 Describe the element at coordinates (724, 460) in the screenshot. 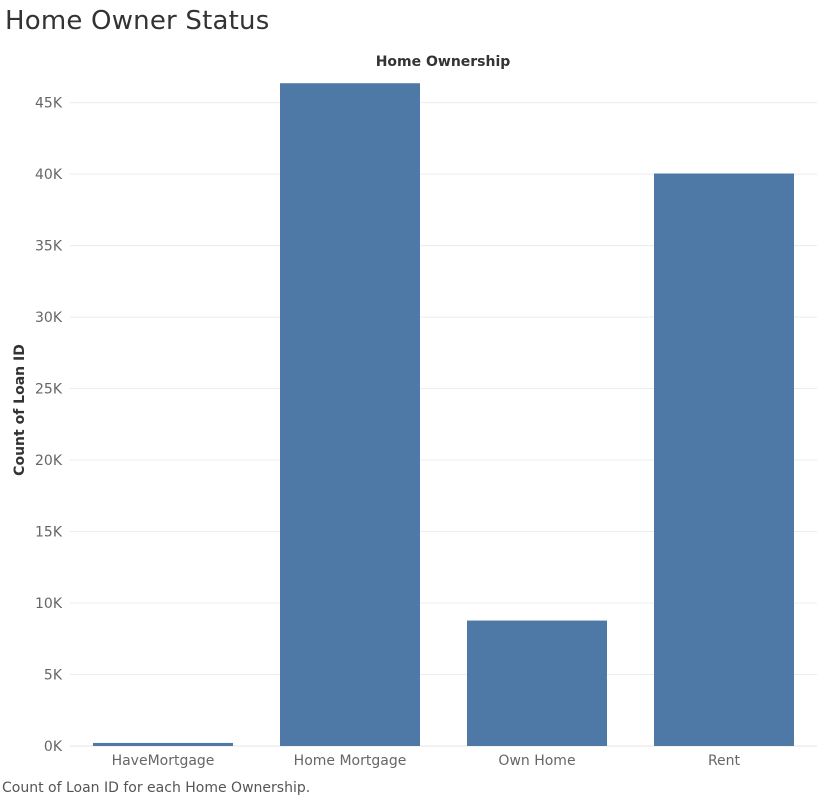

I see `bar-rent` at that location.